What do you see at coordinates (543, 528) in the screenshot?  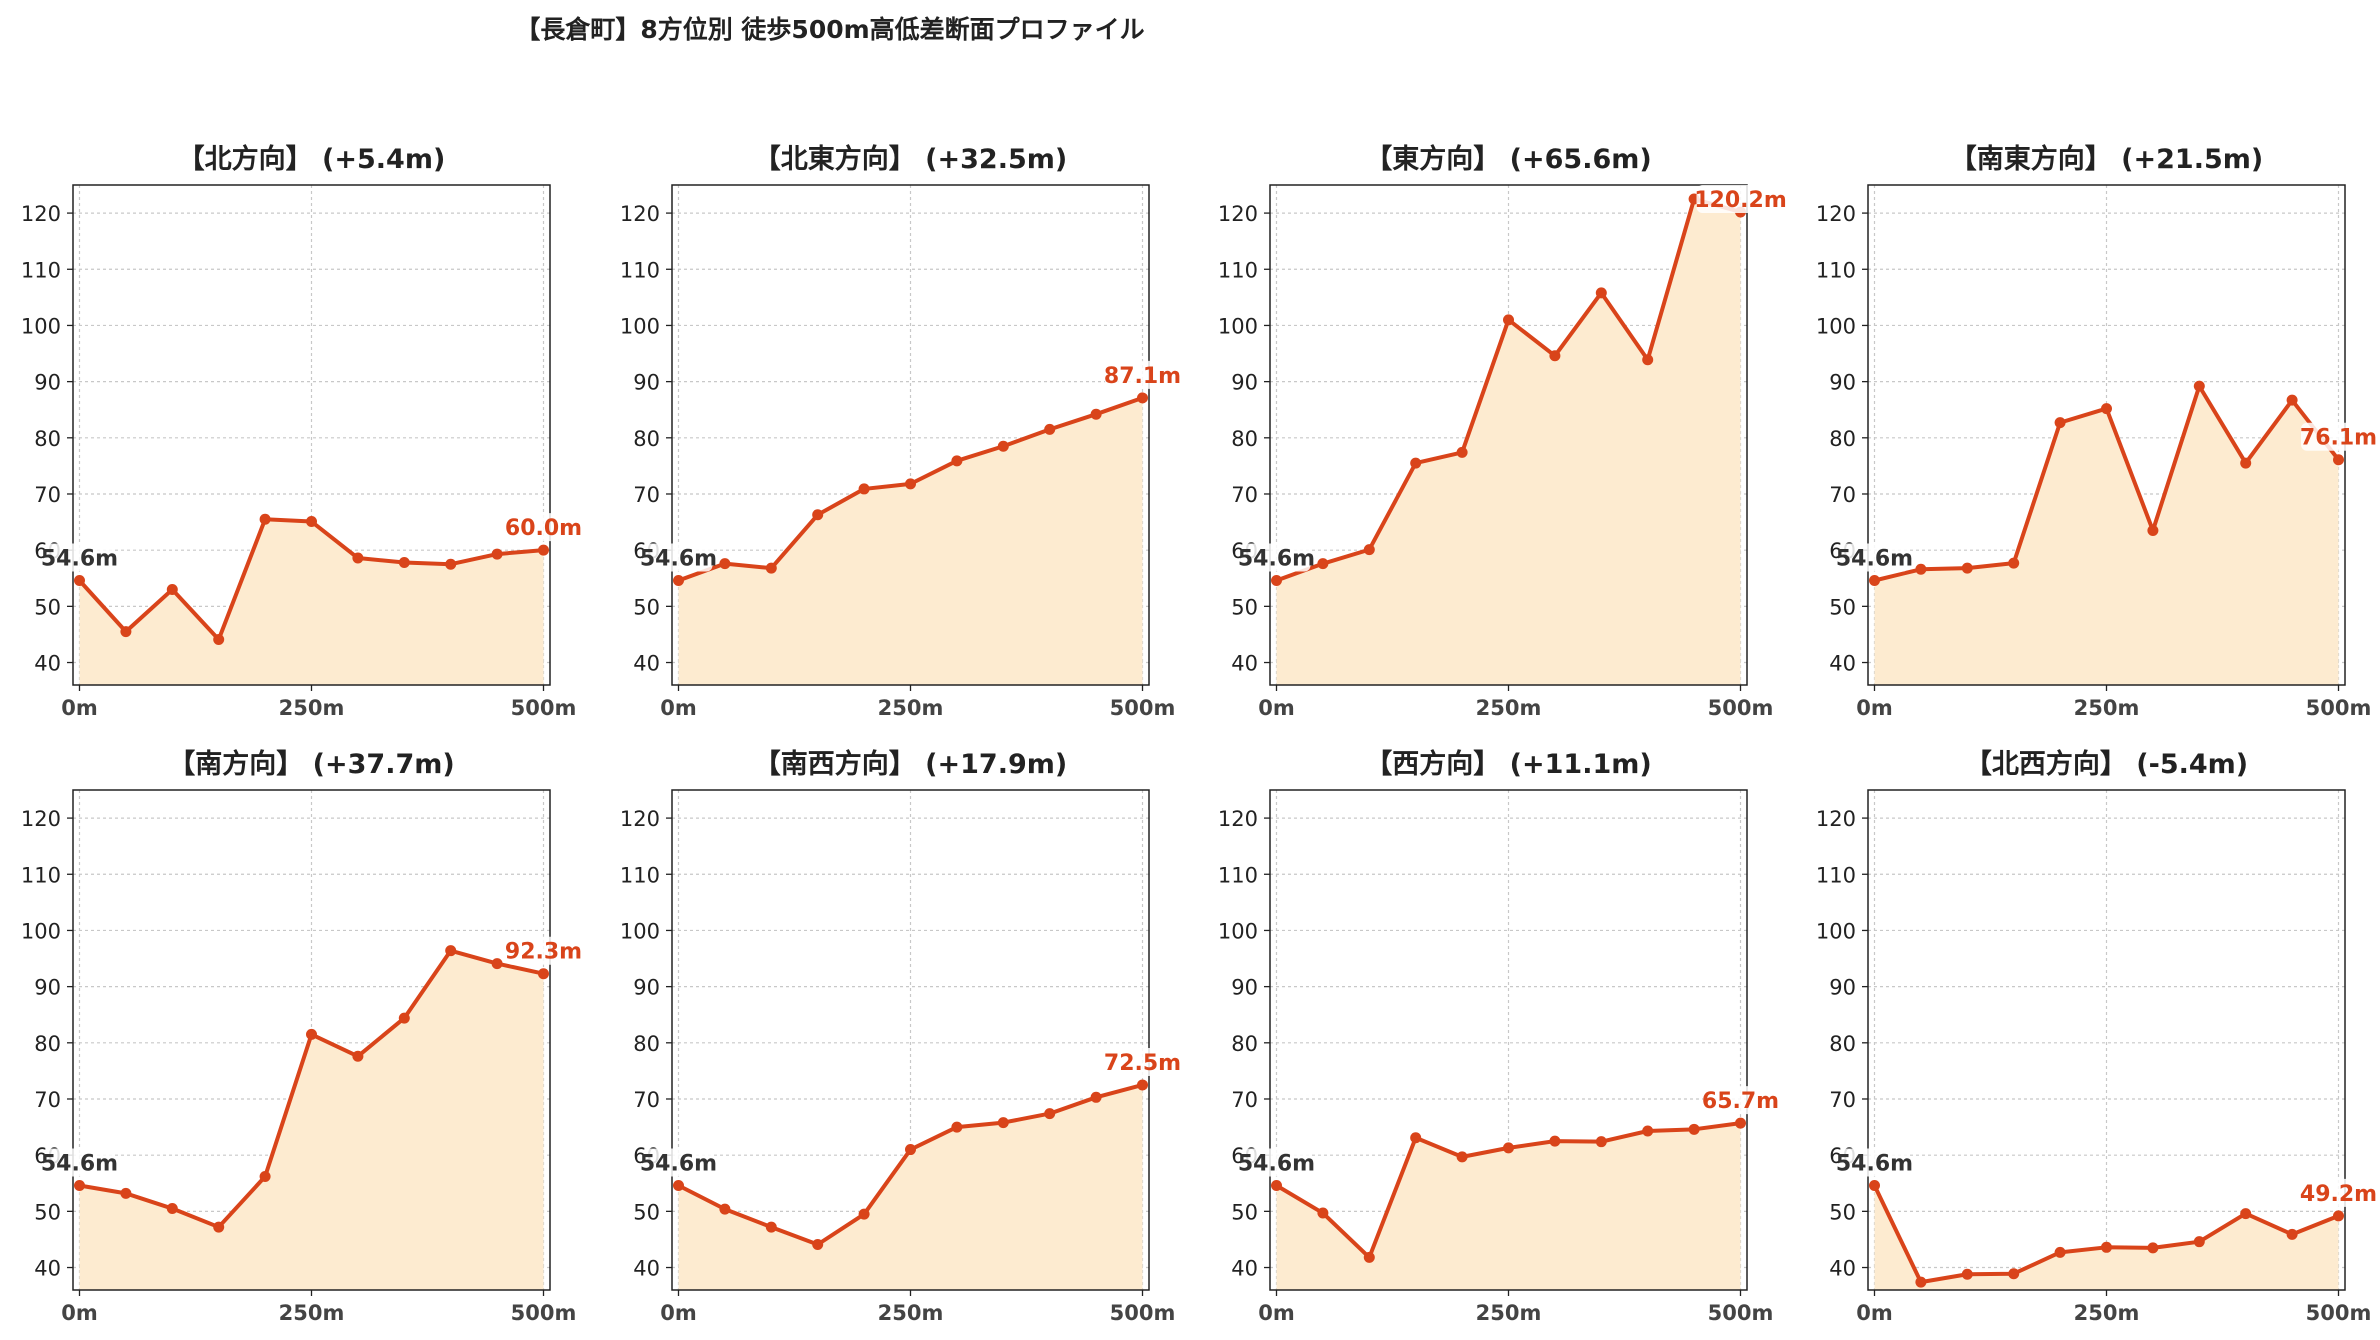 I see `end-label: 60.0m` at bounding box center [543, 528].